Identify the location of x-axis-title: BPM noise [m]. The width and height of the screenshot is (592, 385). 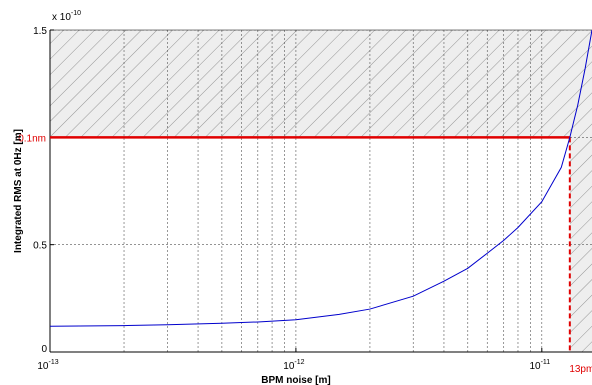
(295, 380).